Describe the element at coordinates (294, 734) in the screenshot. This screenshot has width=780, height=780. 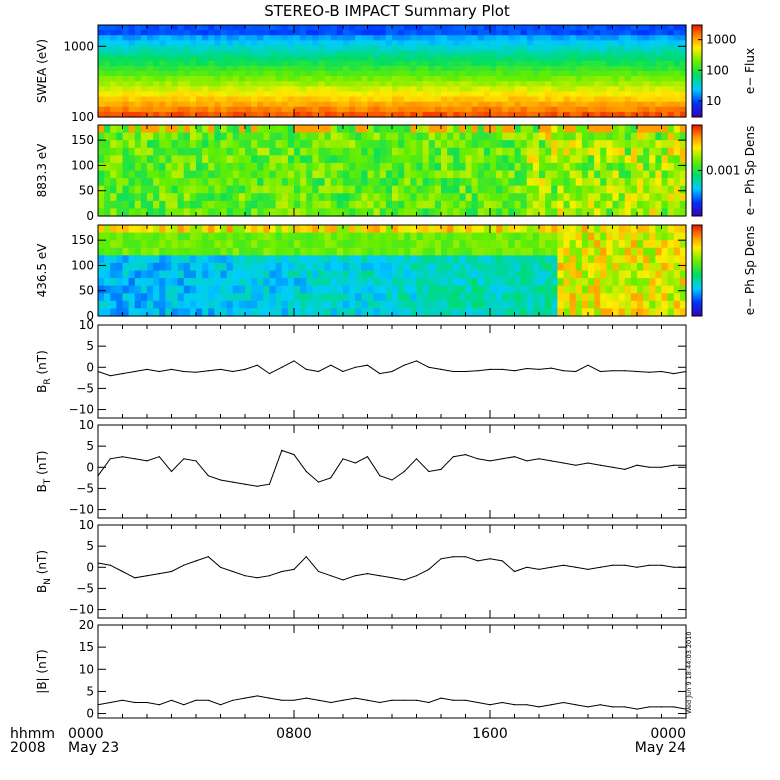
I see `x-tick-time: 0800` at that location.